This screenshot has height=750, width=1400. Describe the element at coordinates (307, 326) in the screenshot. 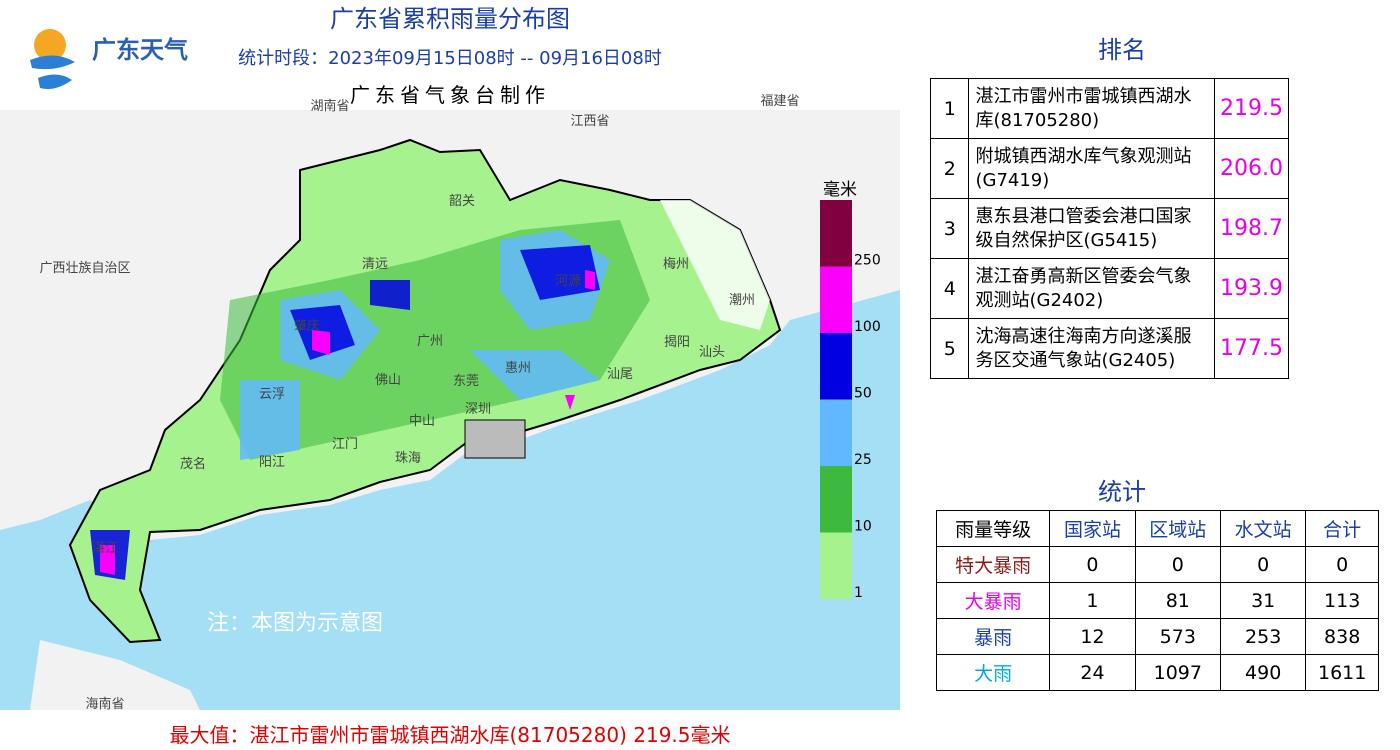

I see `region-label: 肇庆` at that location.